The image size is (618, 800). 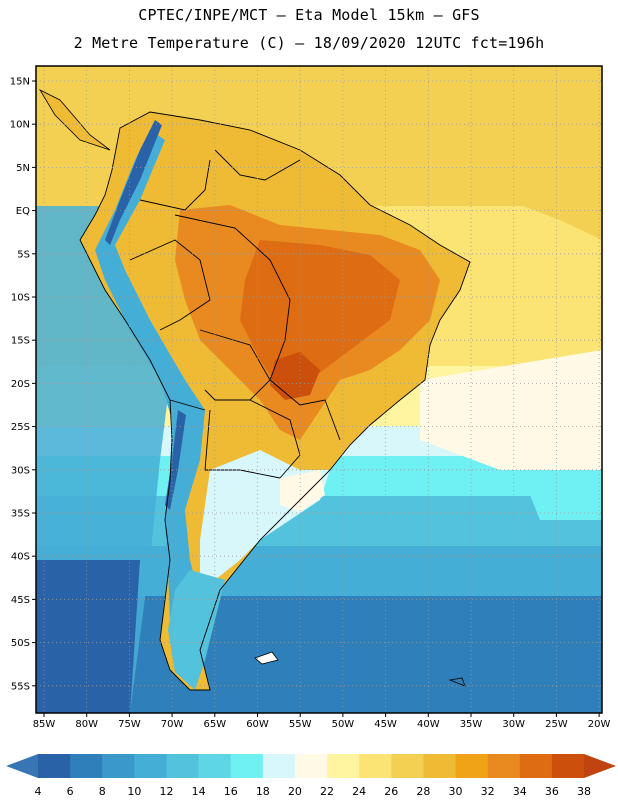 What do you see at coordinates (20, 384) in the screenshot?
I see `latitude-tick-label: 20S` at bounding box center [20, 384].